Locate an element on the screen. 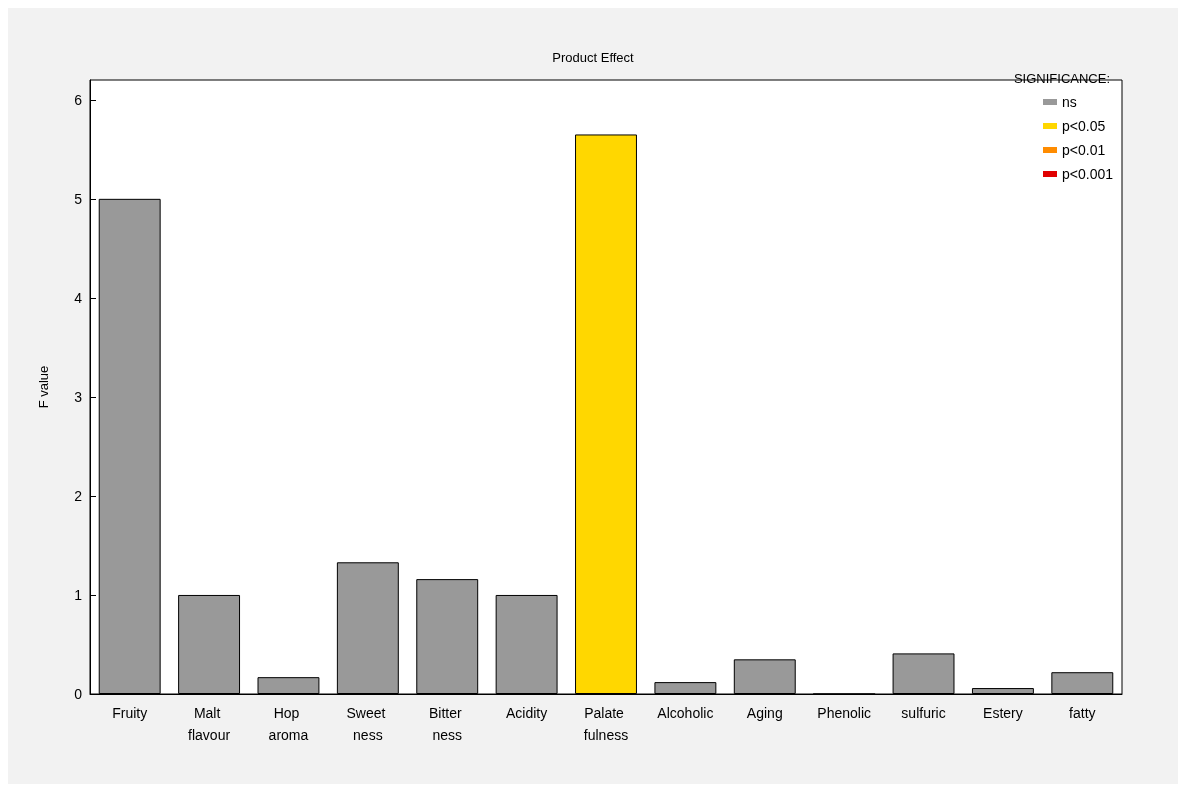 The image size is (1188, 794). x-tick-label: Aging is located at coordinates (764, 713).